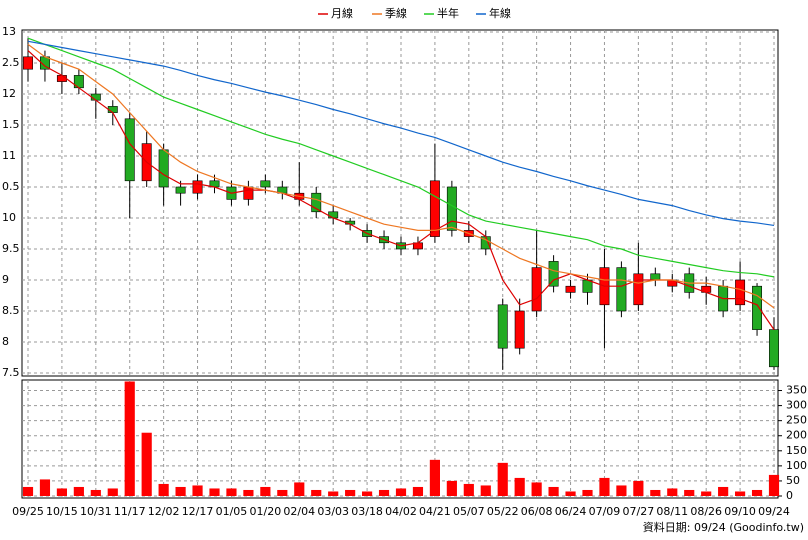  I want to click on y-tick-label: 9, so click(5, 279).